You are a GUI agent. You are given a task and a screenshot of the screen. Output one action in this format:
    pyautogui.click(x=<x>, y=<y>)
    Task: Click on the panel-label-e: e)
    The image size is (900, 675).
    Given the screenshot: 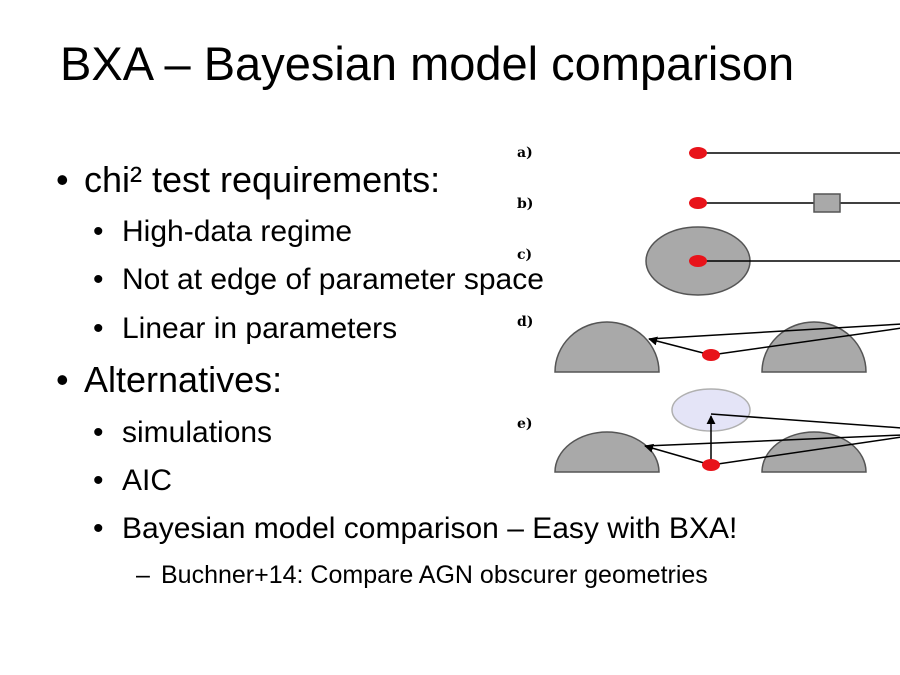 What is the action you would take?
    pyautogui.click(x=525, y=424)
    